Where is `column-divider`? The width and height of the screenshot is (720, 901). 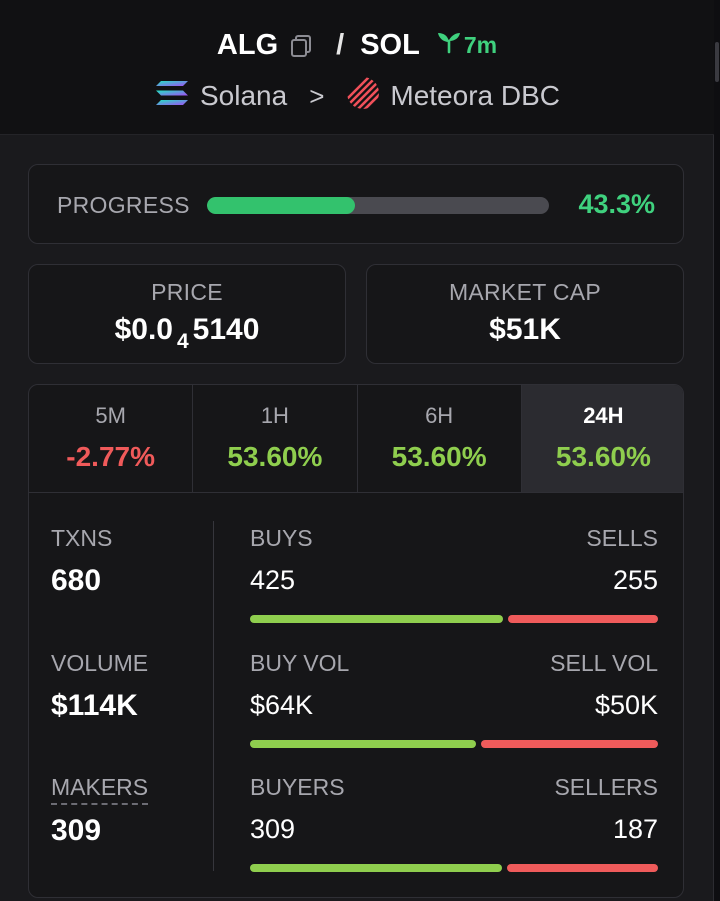 column-divider is located at coordinates (213, 696).